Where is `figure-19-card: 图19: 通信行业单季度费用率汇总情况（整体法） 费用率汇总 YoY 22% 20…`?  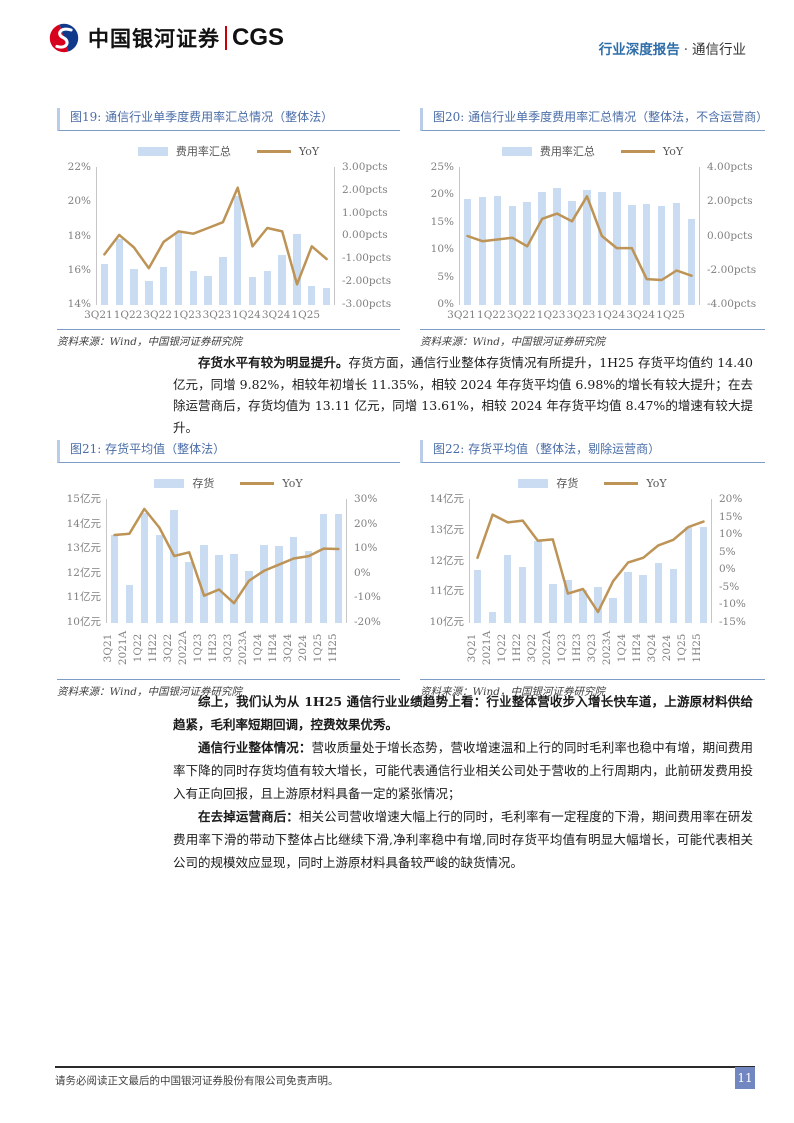 figure-19-card: 图19: 通信行业单季度费用率汇总情况（整体法） 费用率汇总 YoY 22% 20… is located at coordinates (228, 228).